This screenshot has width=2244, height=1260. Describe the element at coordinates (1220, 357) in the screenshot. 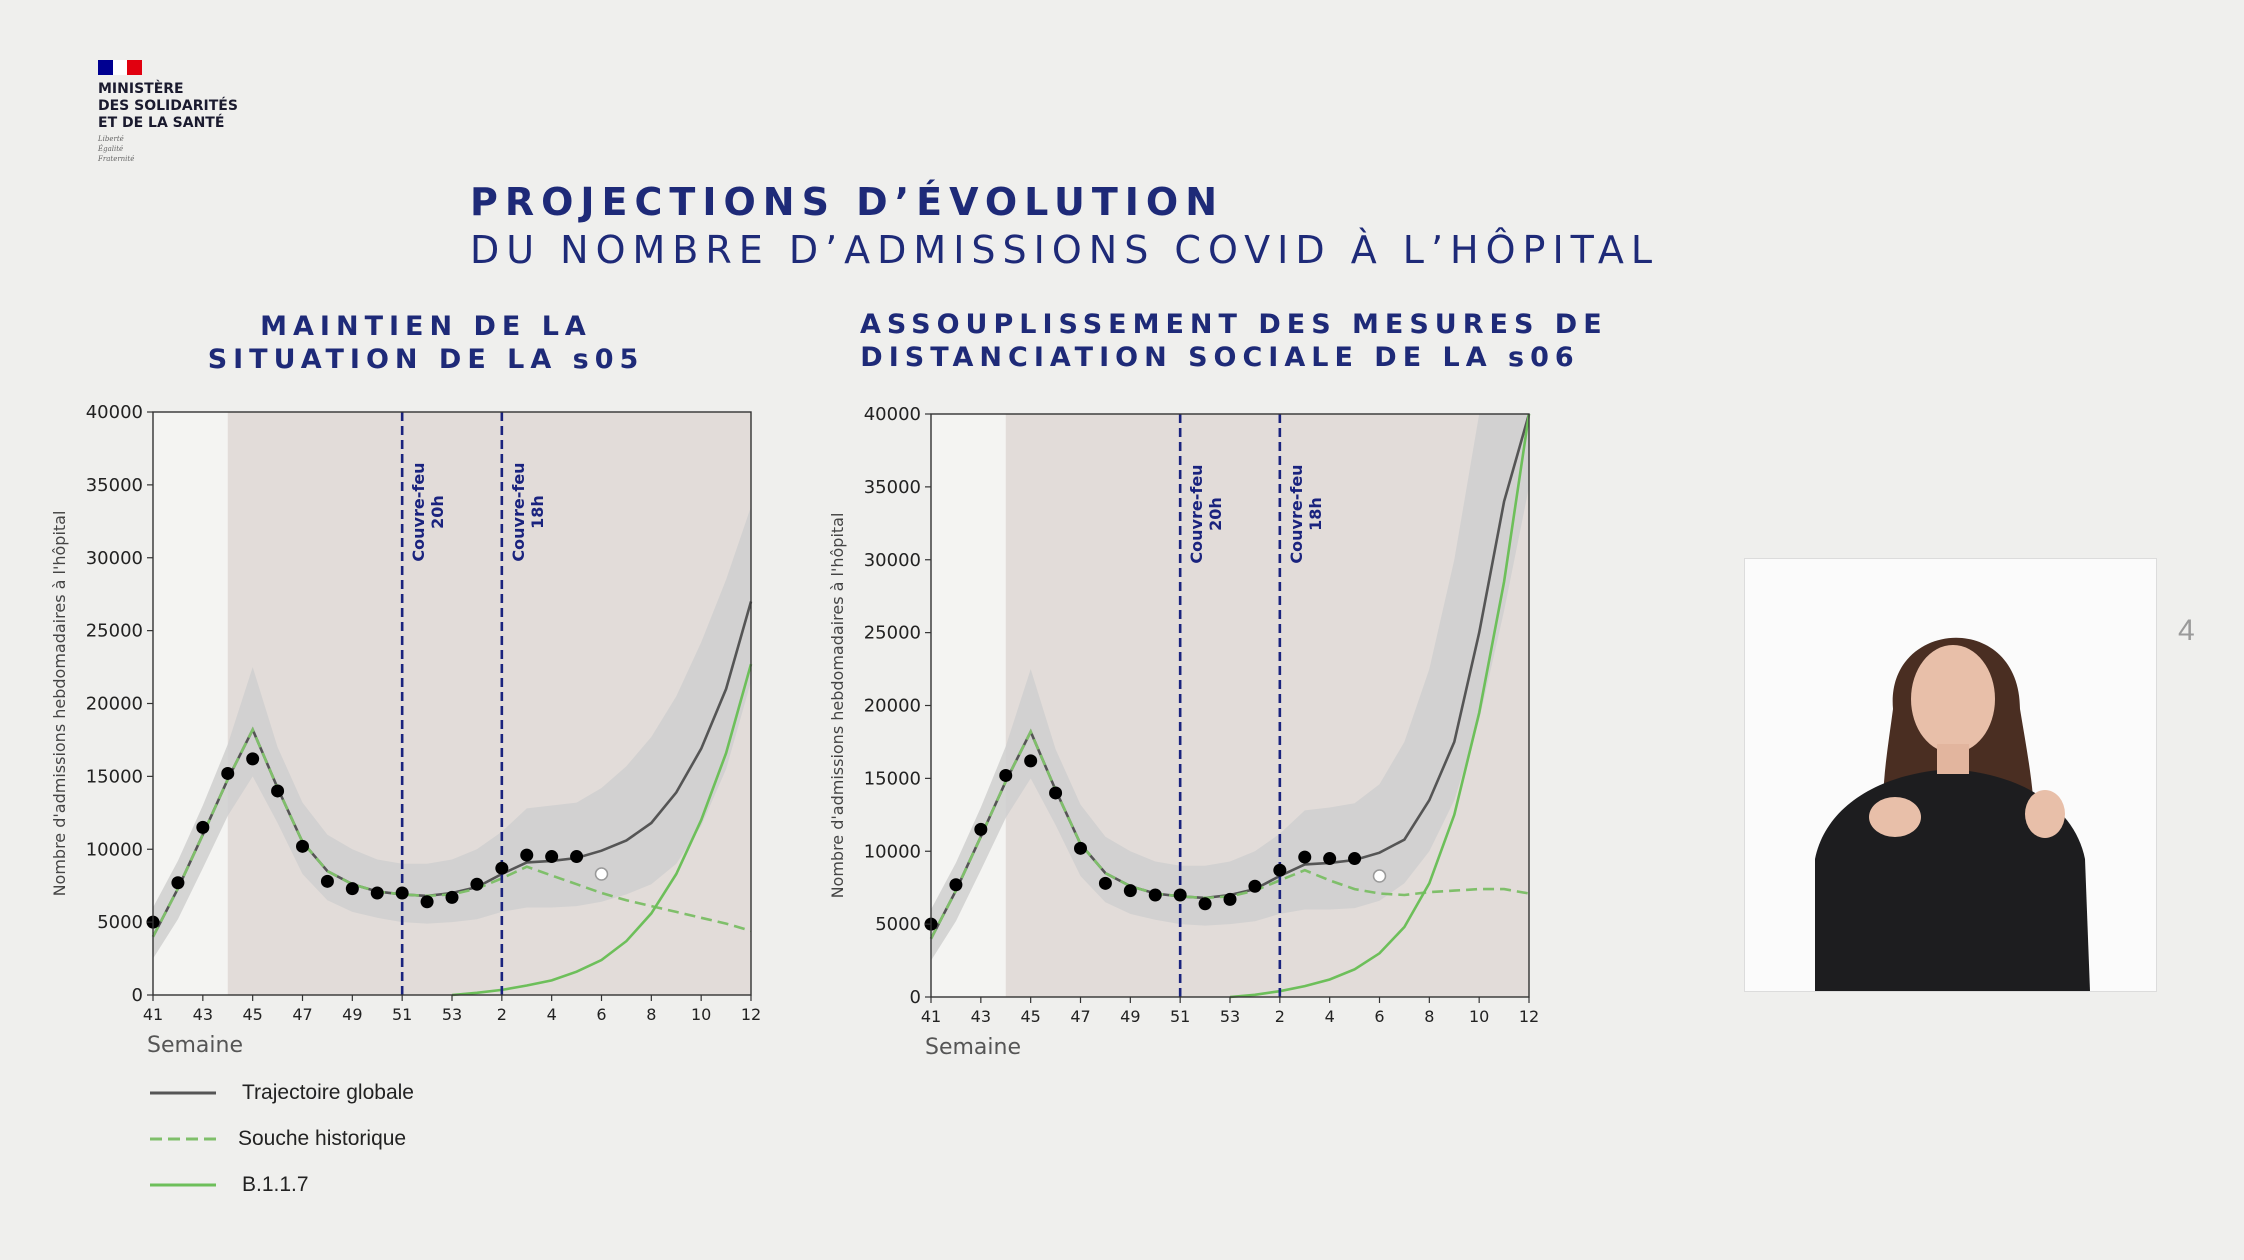

I see `chart2-subtitle-line-2: DISTANCIATION SOCIALE DE LA s06` at that location.